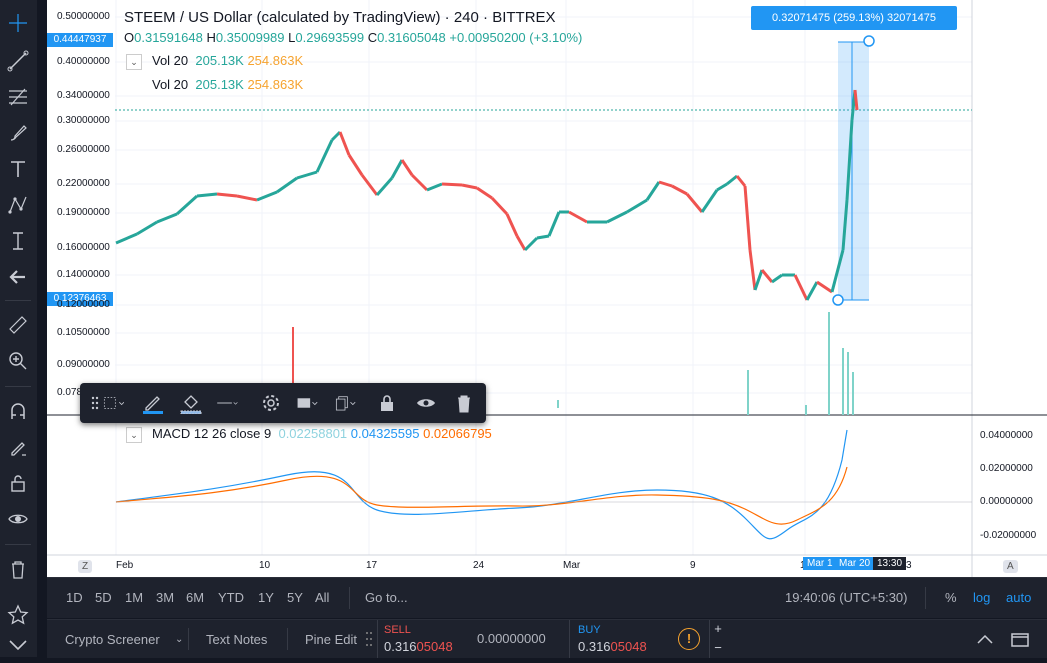 This screenshot has width=1047, height=663. What do you see at coordinates (372, 565) in the screenshot?
I see `time-label: 17` at bounding box center [372, 565].